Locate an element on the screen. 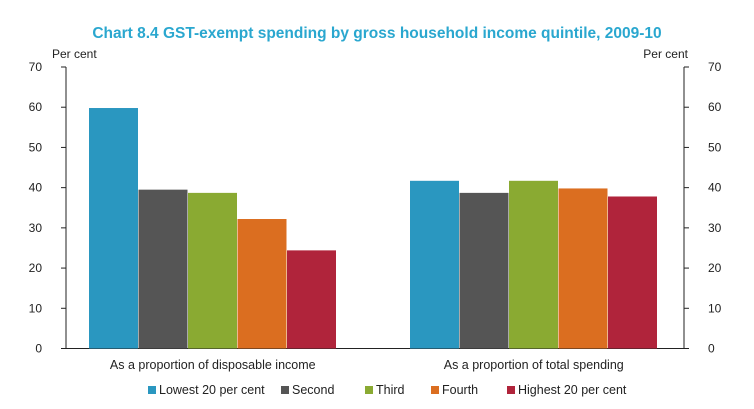 The image size is (754, 409). x-category-label: As a proportion of total spending is located at coordinates (534, 365).